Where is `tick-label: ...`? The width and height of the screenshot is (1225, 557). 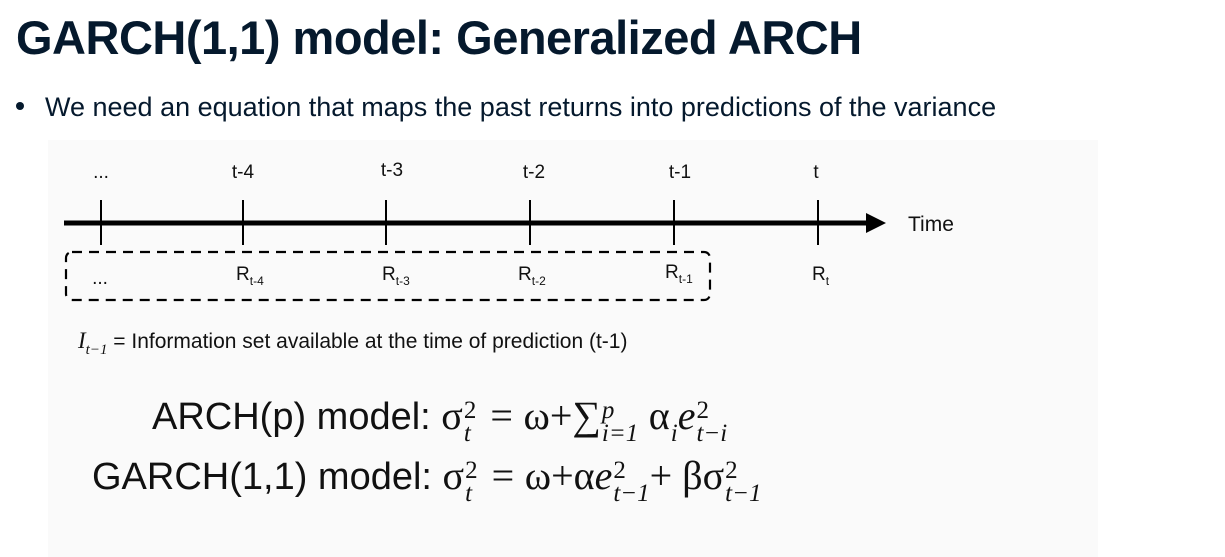
tick-label: ... is located at coordinates (101, 172).